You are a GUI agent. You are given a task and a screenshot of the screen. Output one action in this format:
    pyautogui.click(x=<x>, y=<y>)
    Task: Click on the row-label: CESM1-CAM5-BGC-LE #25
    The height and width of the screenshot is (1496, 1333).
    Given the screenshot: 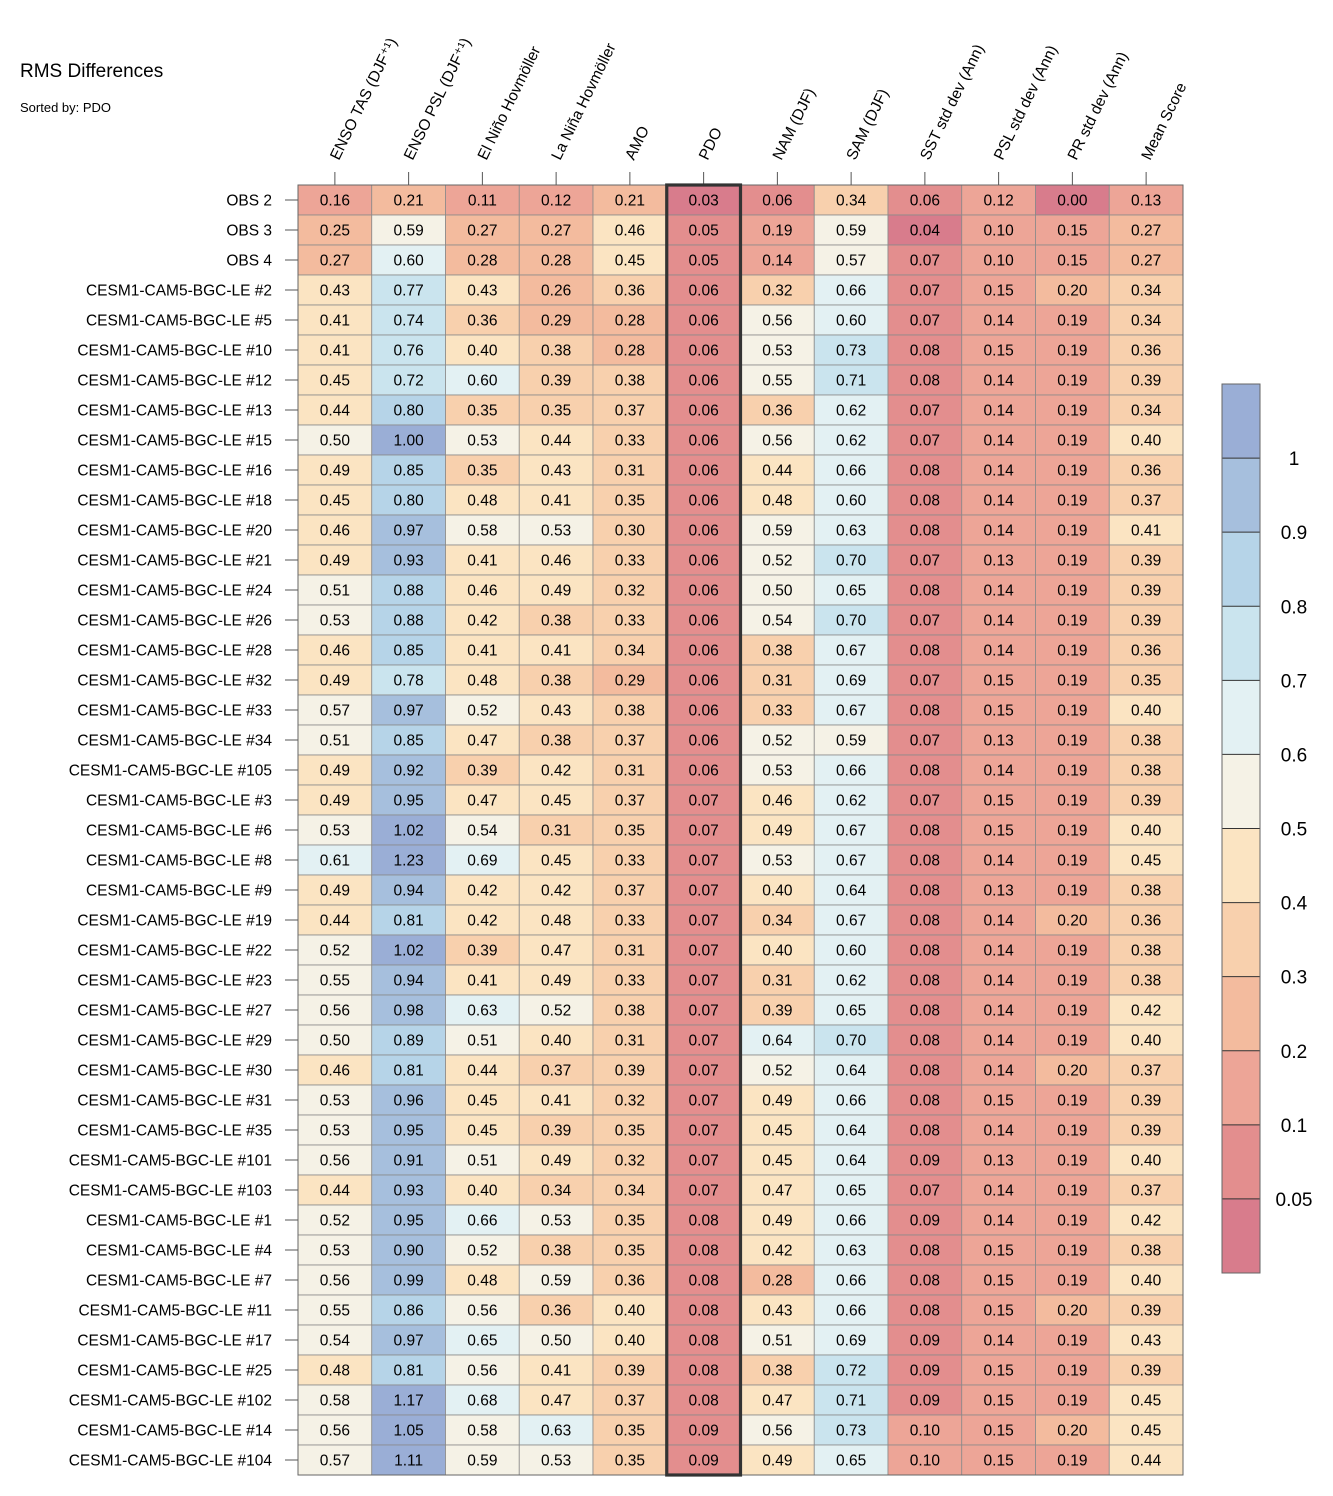 What is the action you would take?
    pyautogui.click(x=174, y=1371)
    